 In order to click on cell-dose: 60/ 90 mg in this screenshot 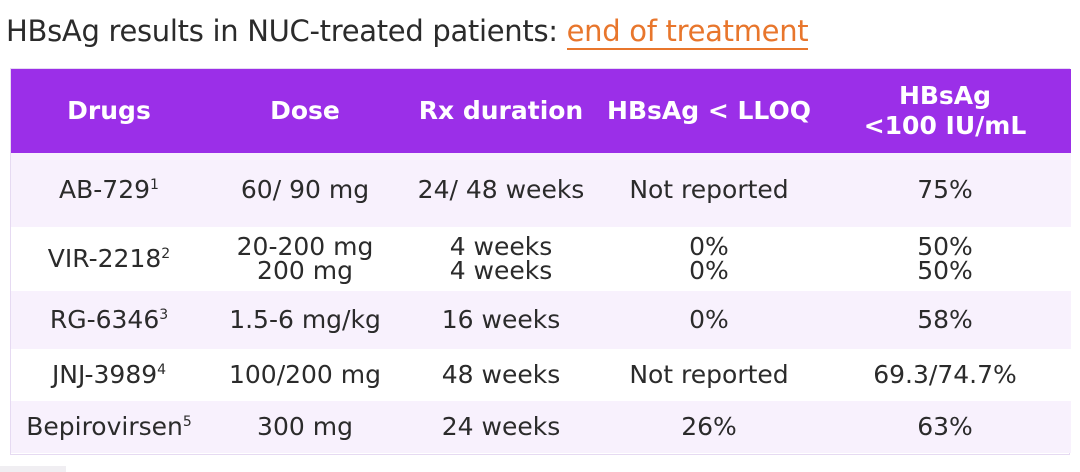, I will do `click(305, 190)`.